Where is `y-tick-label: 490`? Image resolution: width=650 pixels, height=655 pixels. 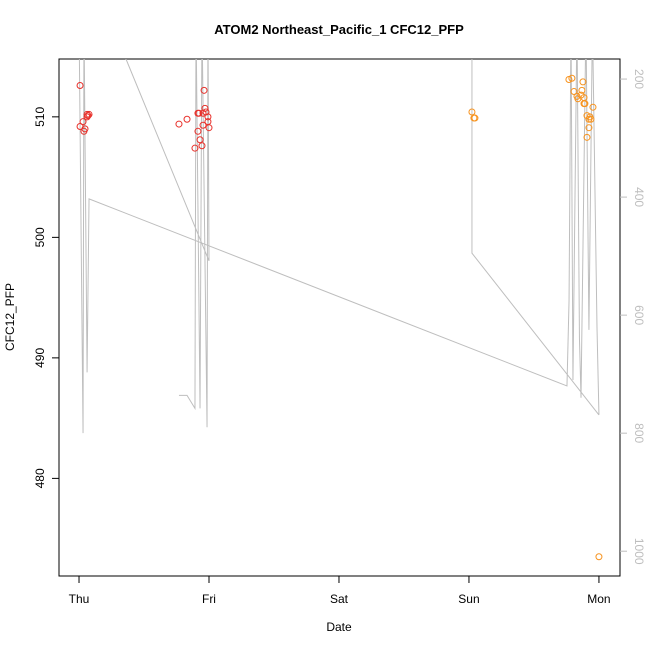 y-tick-label: 490 is located at coordinates (40, 358).